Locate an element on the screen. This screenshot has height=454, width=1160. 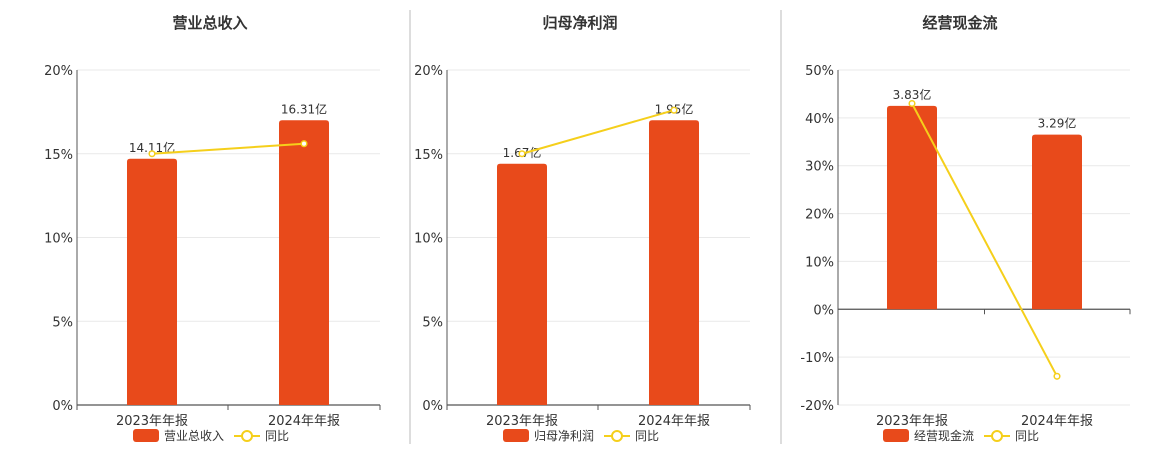
y-tick-label: -20% is located at coordinates (817, 406).